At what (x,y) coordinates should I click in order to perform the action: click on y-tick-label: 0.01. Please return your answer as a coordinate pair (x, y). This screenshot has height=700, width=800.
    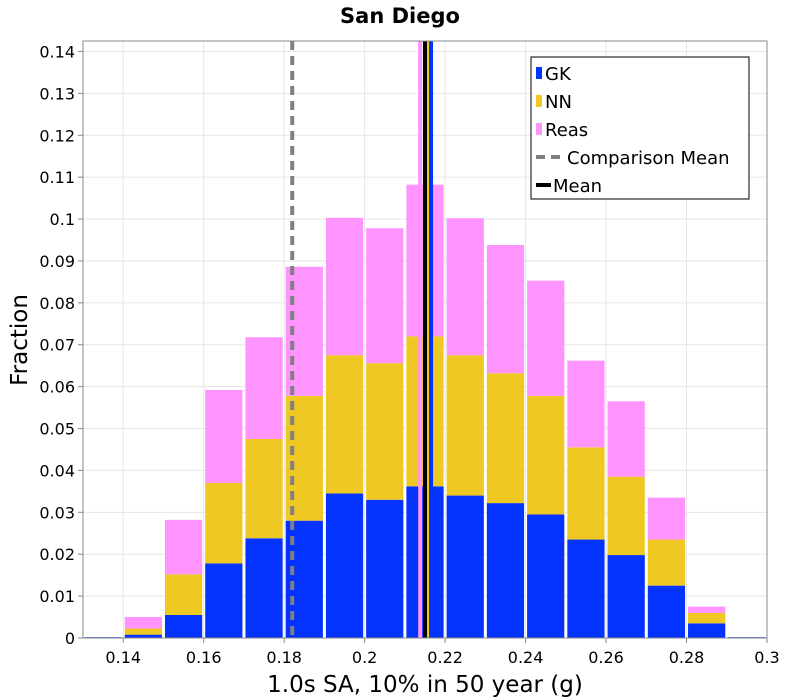
    Looking at the image, I should click on (57, 596).